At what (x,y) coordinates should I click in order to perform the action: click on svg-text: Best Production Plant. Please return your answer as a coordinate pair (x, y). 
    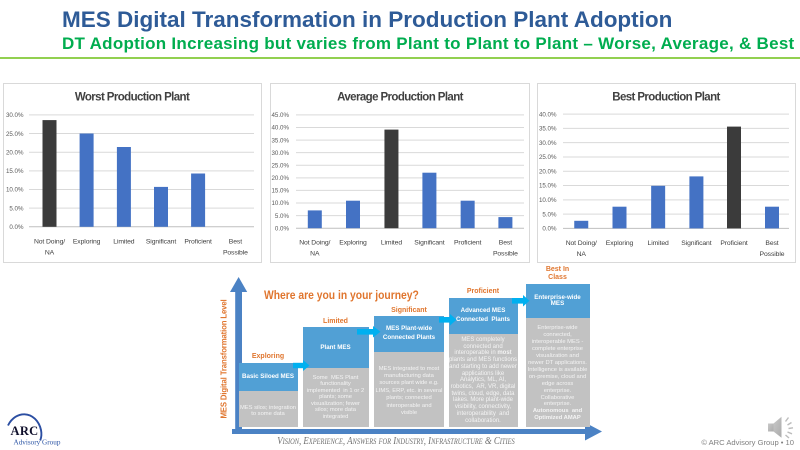
    Looking at the image, I should click on (666, 97).